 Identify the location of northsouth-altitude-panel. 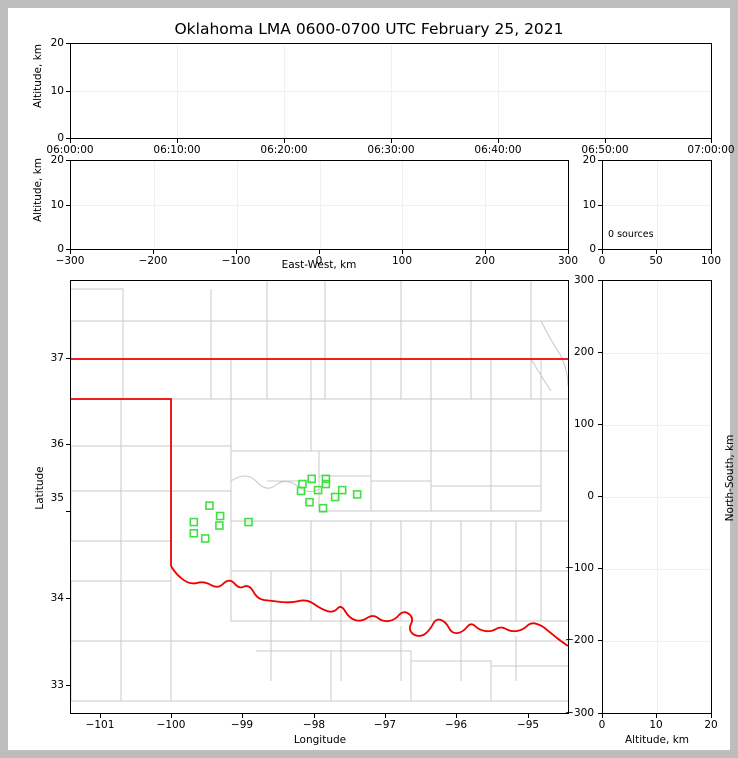
(657, 497).